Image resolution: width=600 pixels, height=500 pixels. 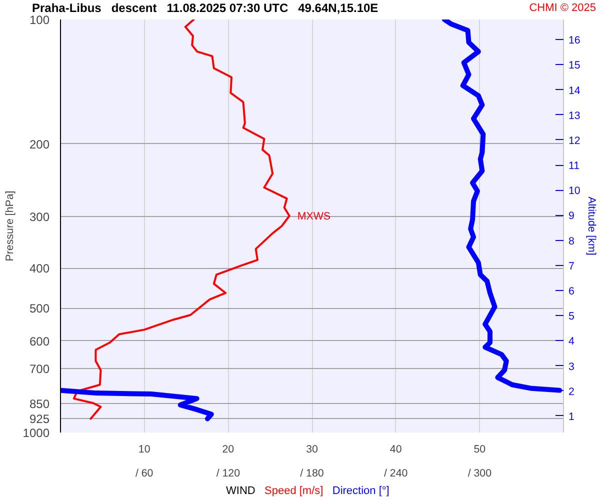 What do you see at coordinates (571, 366) in the screenshot?
I see `y2-tick-label: 3` at bounding box center [571, 366].